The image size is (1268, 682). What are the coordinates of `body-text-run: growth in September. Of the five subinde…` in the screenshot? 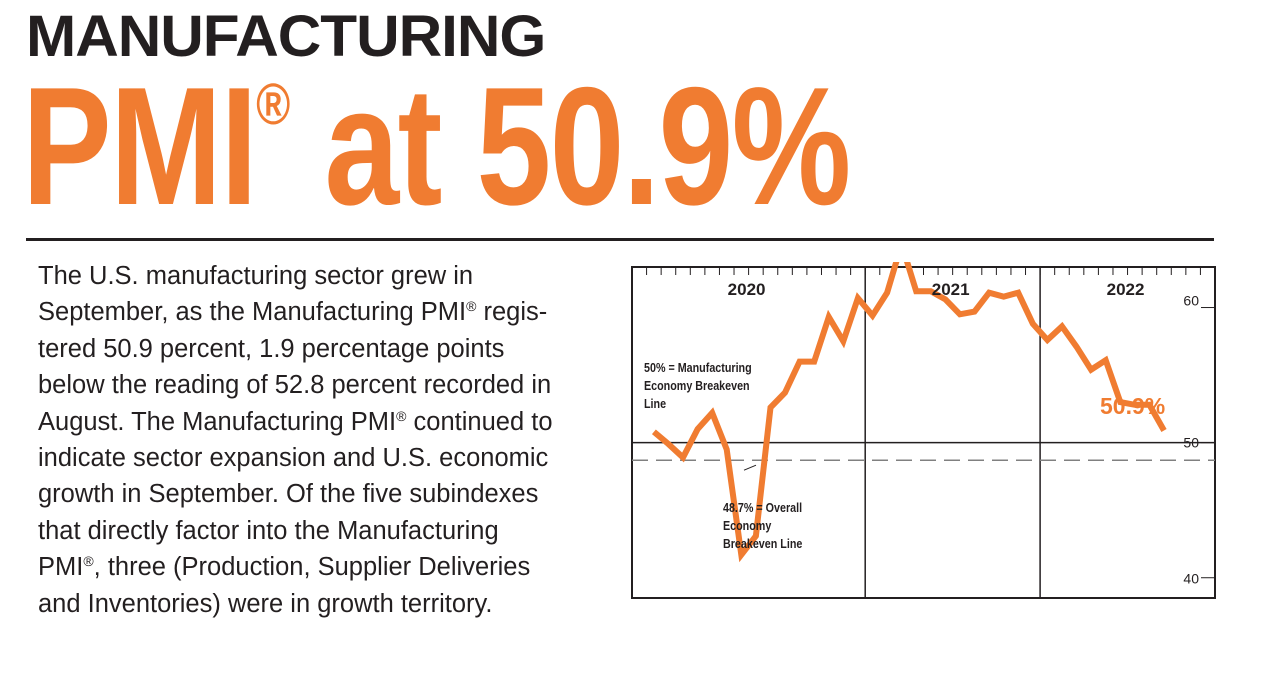 It's located at (288, 494).